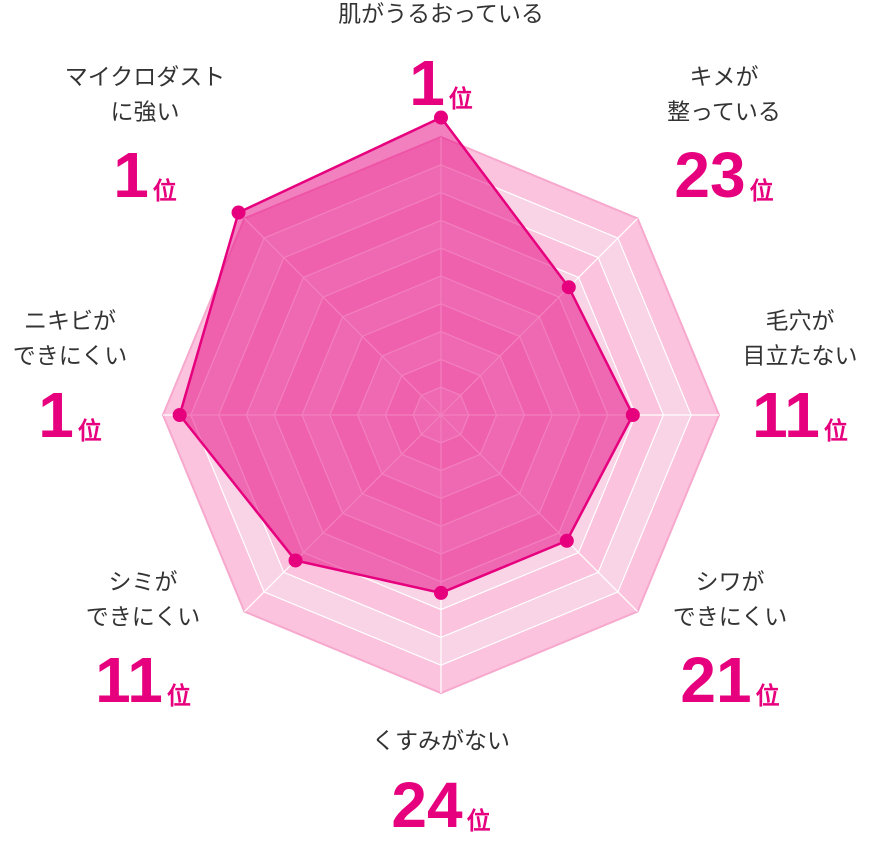 The image size is (880, 860). What do you see at coordinates (715, 680) in the screenshot?
I see `rank-number: 21` at bounding box center [715, 680].